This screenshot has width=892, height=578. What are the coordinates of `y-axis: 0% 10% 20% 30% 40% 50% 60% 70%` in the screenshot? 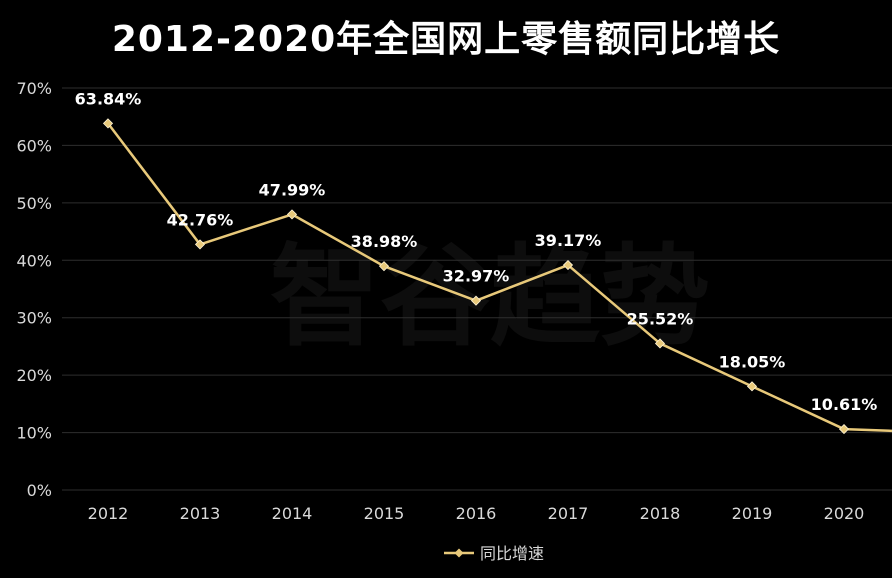 It's located at (34, 289).